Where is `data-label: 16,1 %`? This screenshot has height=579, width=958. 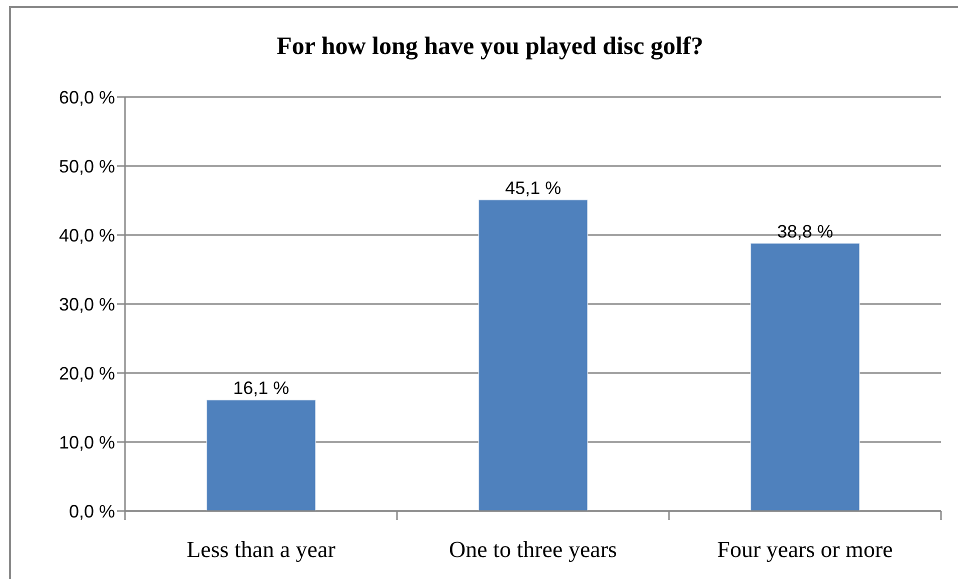 data-label: 16,1 % is located at coordinates (261, 388).